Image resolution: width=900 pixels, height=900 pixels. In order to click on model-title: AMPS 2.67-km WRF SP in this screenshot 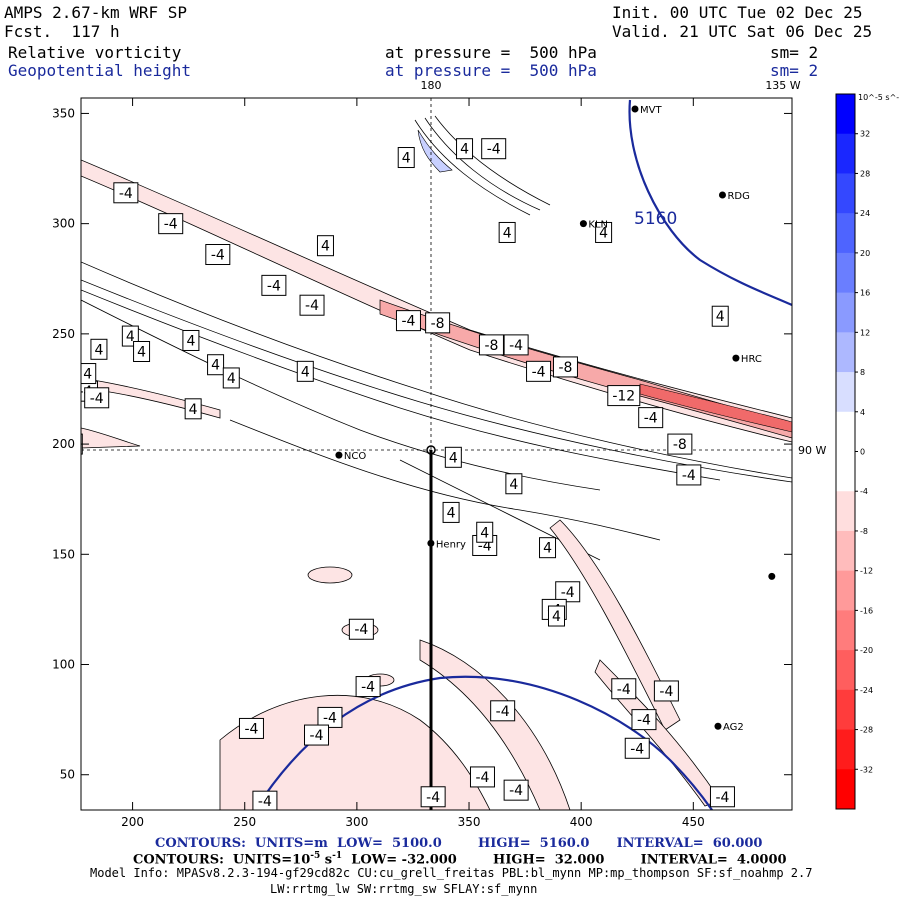, I will do `click(96, 12)`.